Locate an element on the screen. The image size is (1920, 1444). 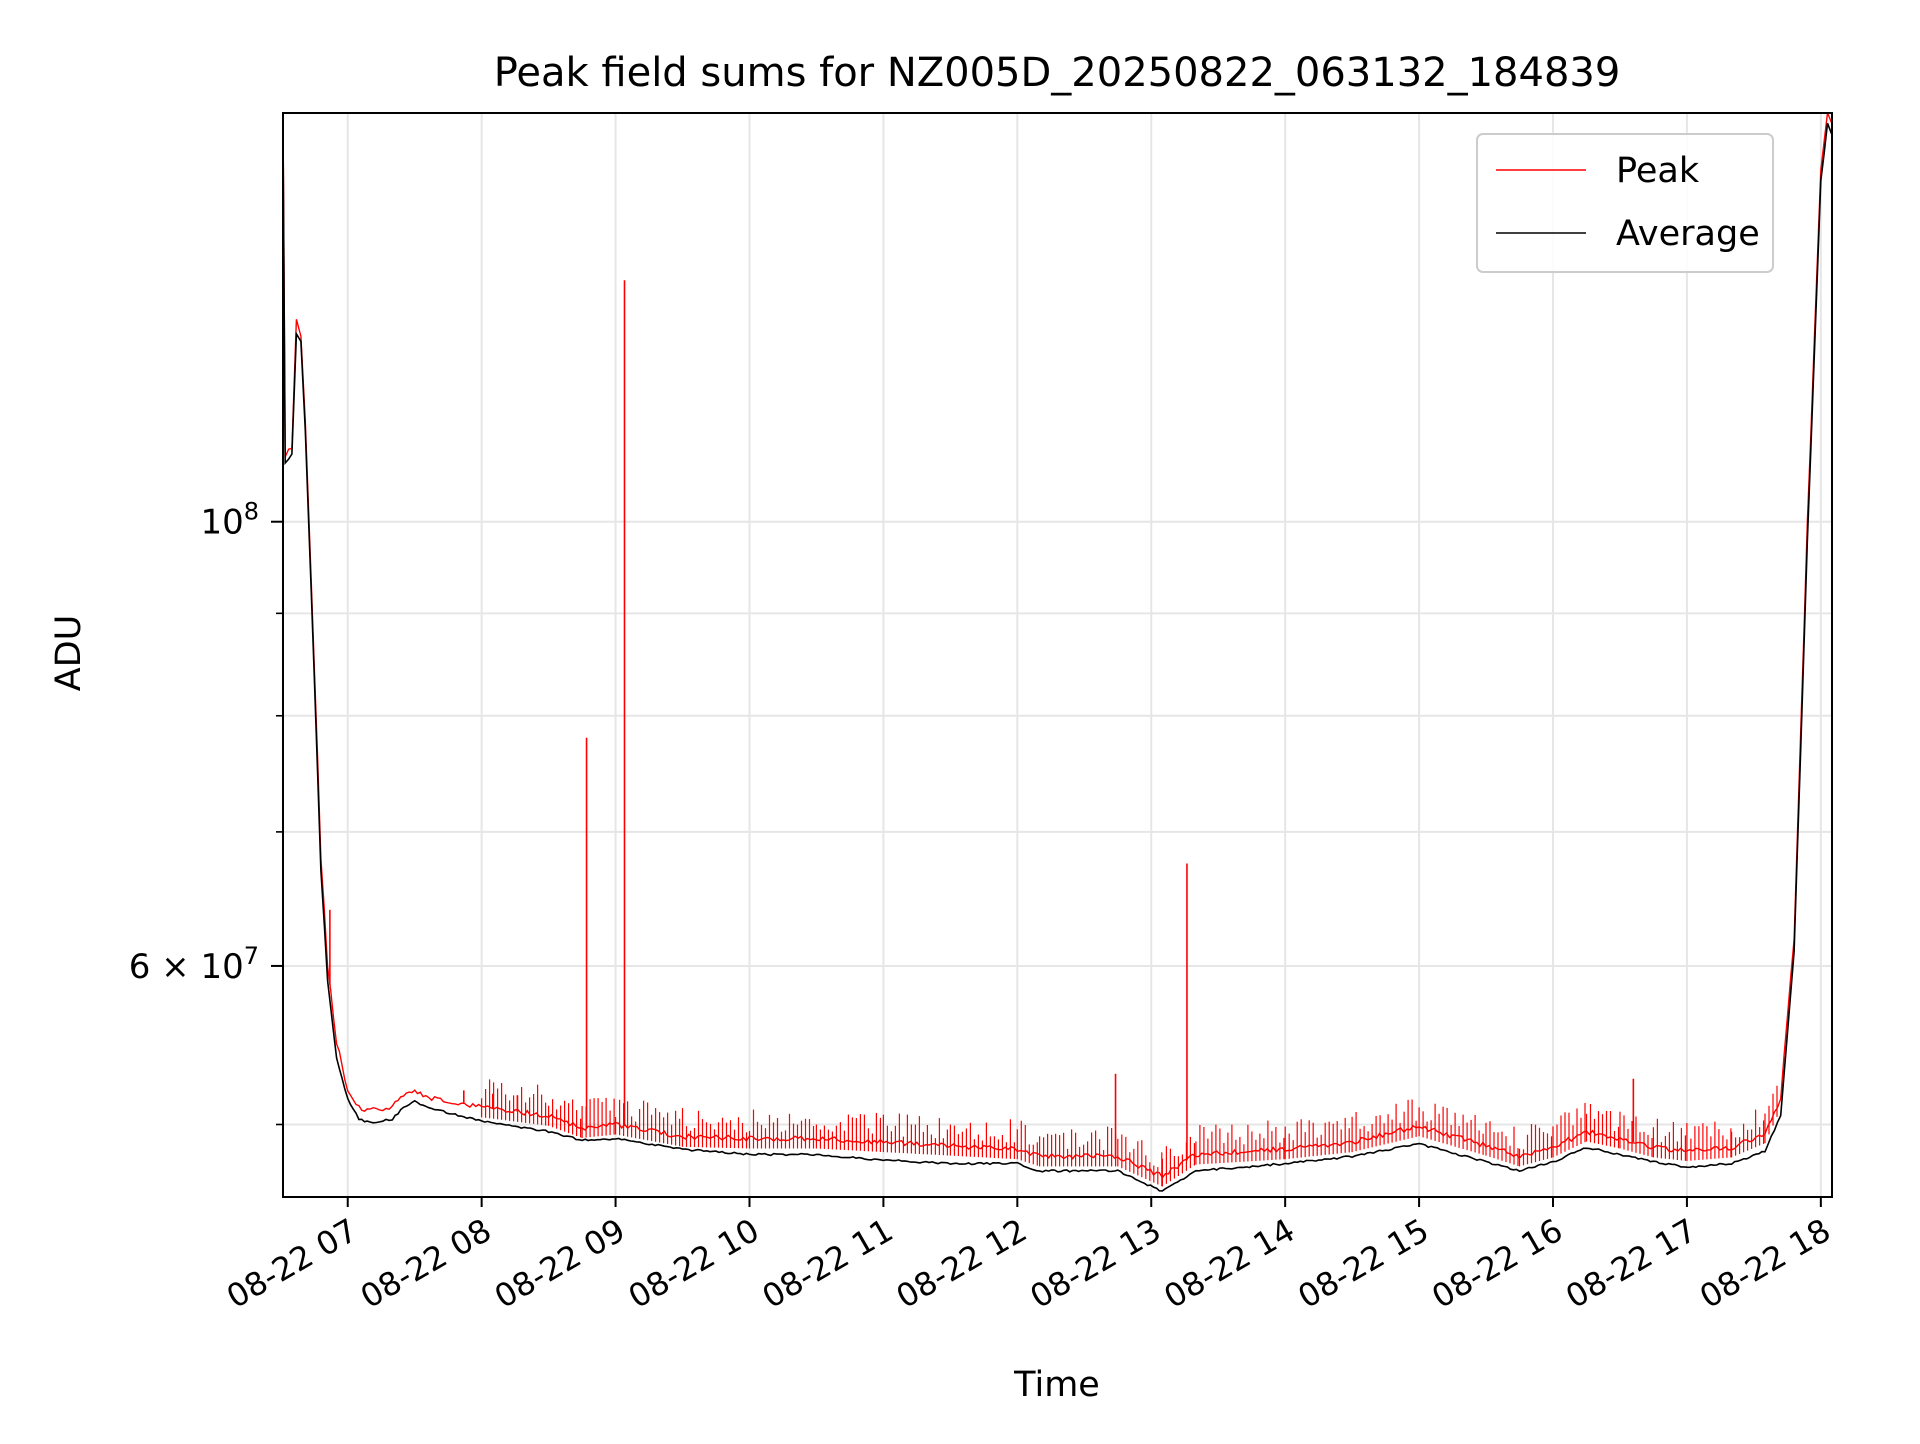
x-tick-label: 08-22 16 is located at coordinates (1497, 1263).